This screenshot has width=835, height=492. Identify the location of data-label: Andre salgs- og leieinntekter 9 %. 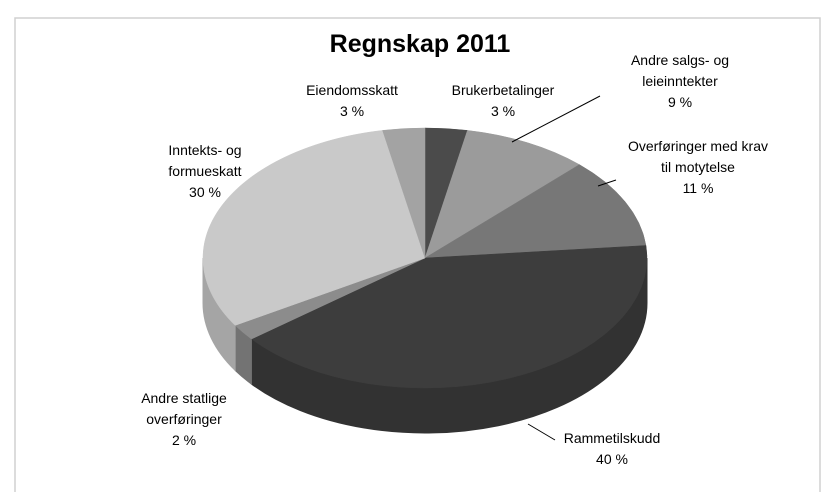
(680, 81).